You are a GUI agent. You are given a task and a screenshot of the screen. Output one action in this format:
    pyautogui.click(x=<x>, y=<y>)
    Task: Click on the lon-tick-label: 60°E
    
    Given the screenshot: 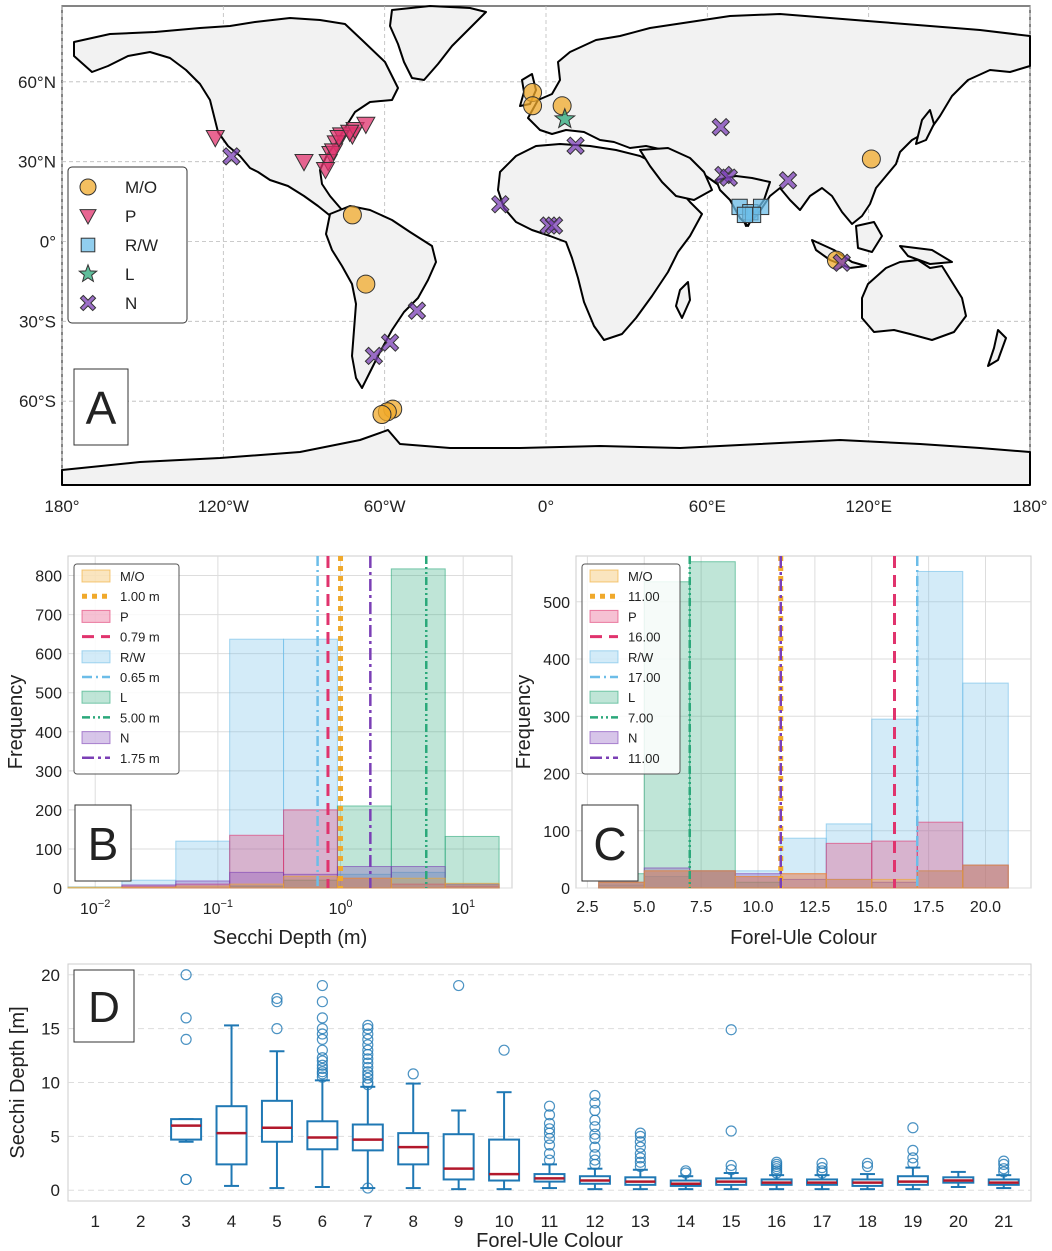 What is the action you would take?
    pyautogui.click(x=707, y=506)
    